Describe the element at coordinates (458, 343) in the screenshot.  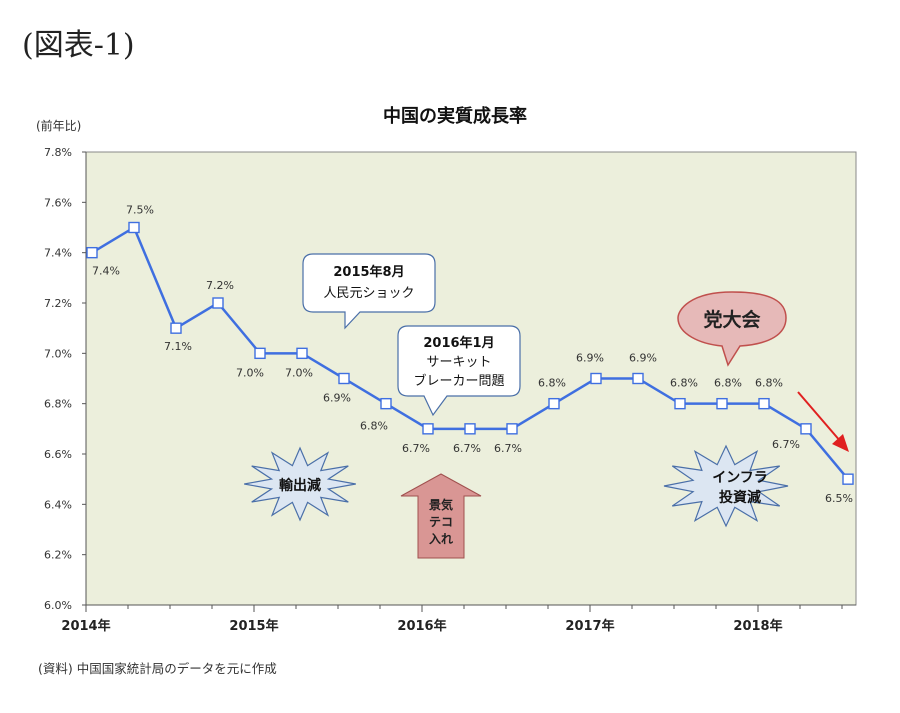
I see `callout-2016-text: 2016年1月` at that location.